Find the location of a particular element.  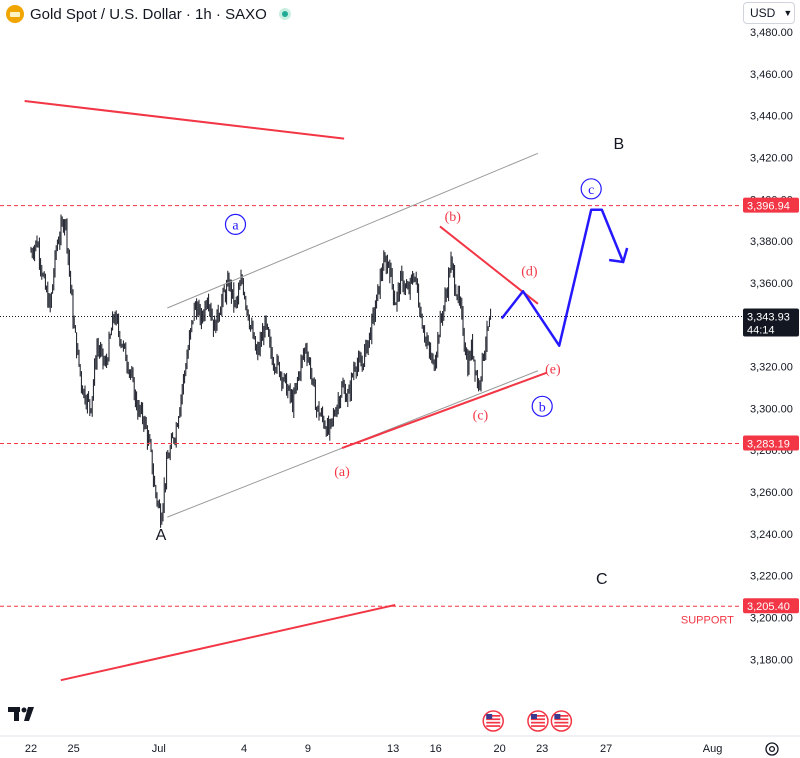

y-tick-label: 3,260.00 is located at coordinates (771, 493).